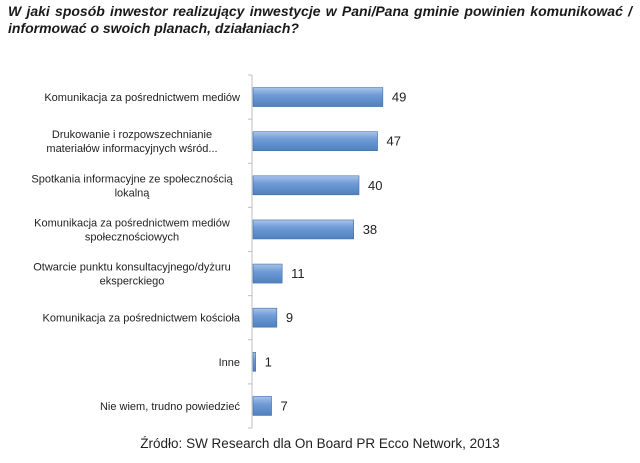 The image size is (640, 463). I want to click on category-label: Inne, so click(229, 363).